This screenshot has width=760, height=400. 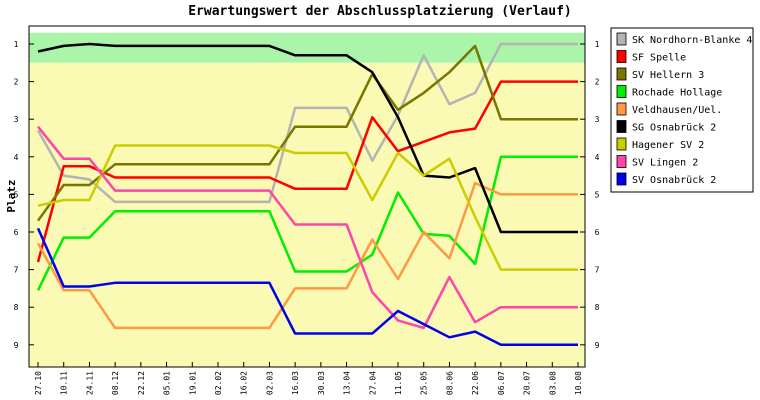 I want to click on y-tick-label-left: 5, so click(x=16, y=194).